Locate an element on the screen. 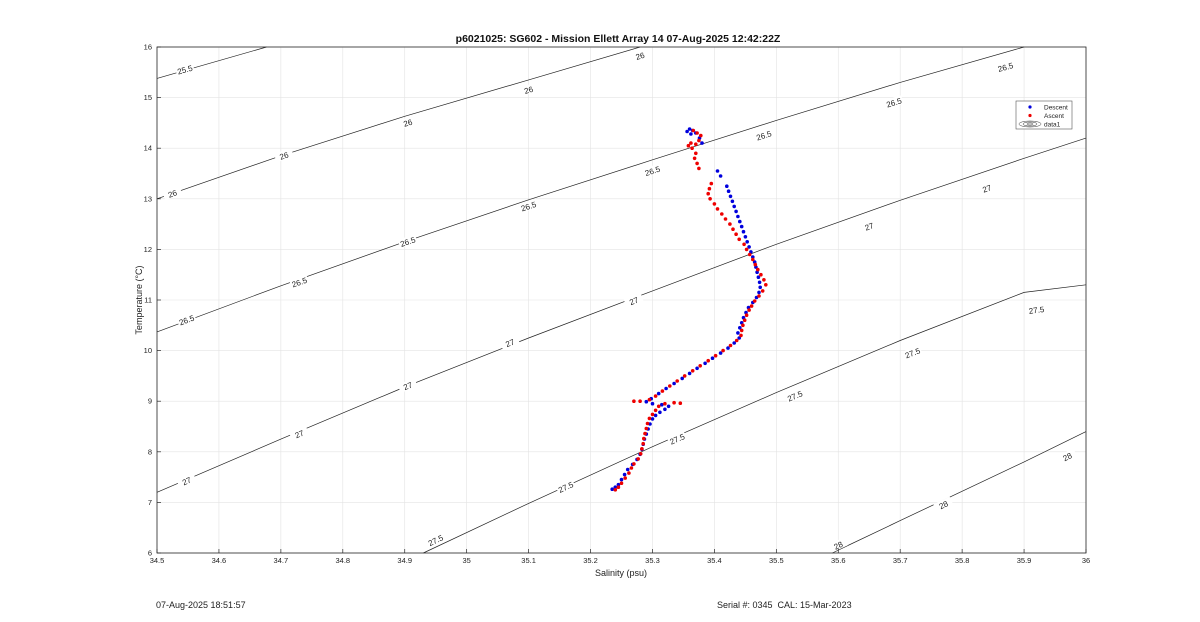 This screenshot has height=622, width=1200. x-tick-label: 34.5 is located at coordinates (157, 560).